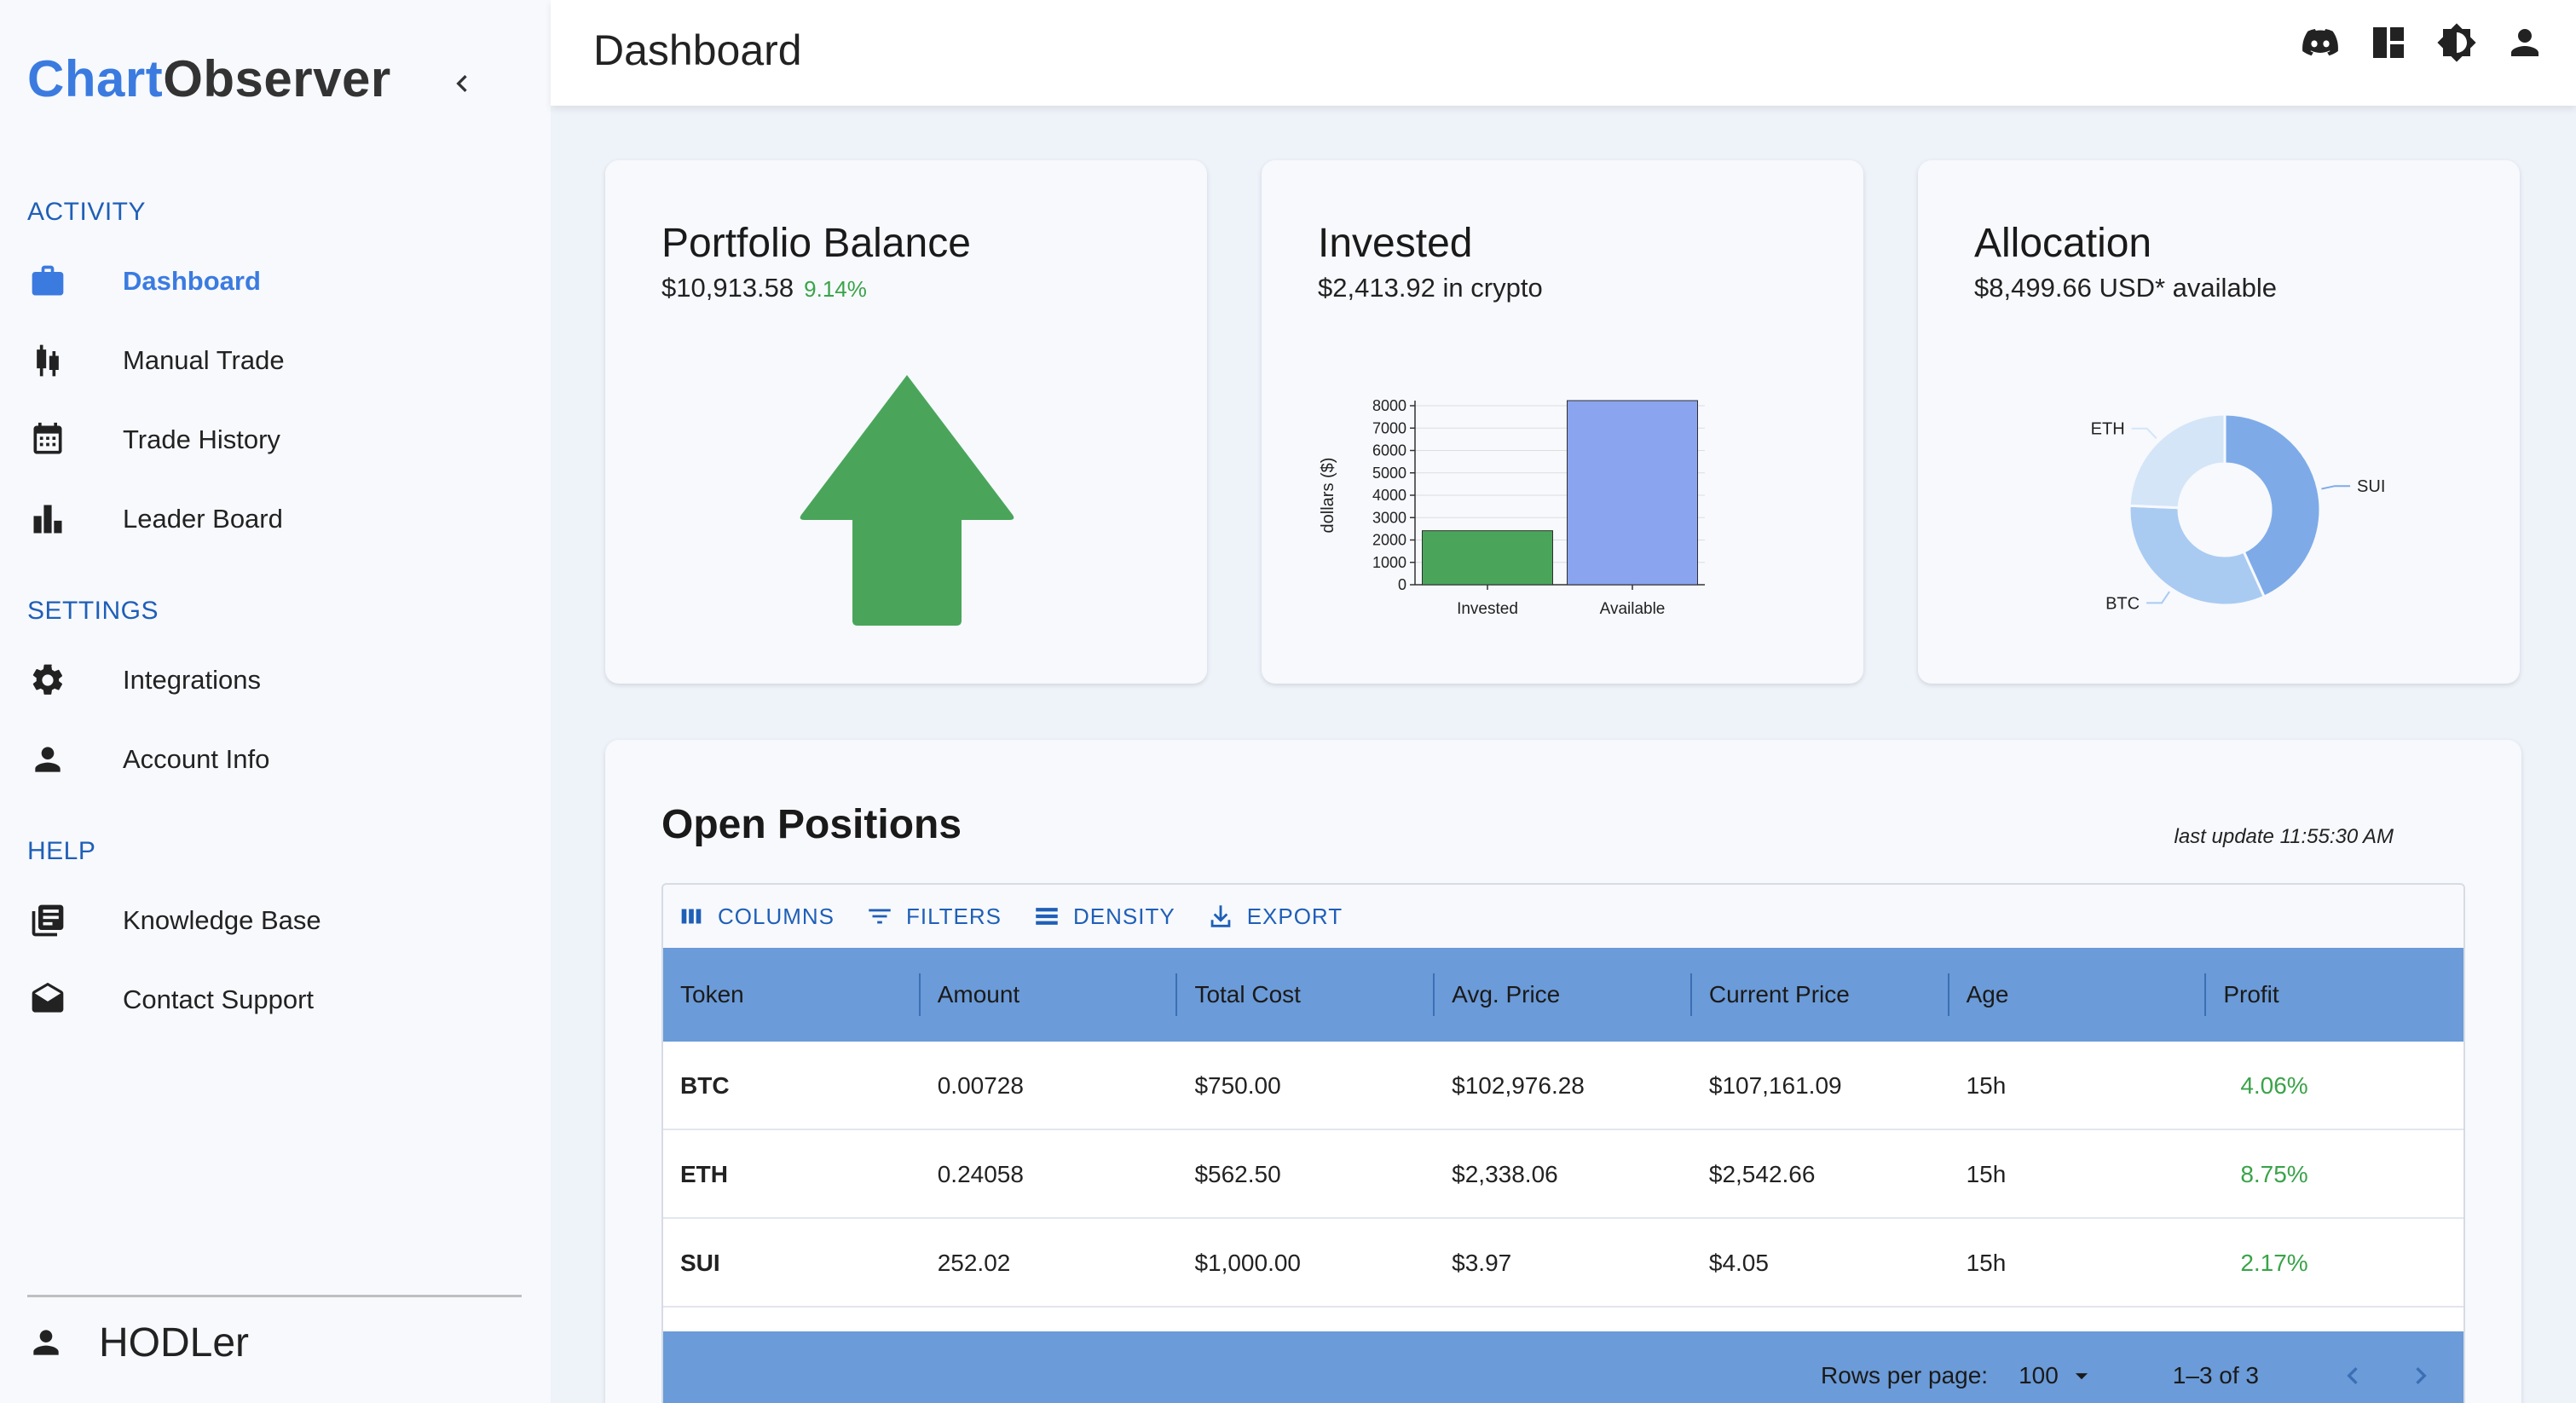 Image resolution: width=2576 pixels, height=1403 pixels. I want to click on column-header-age: Age, so click(2078, 995).